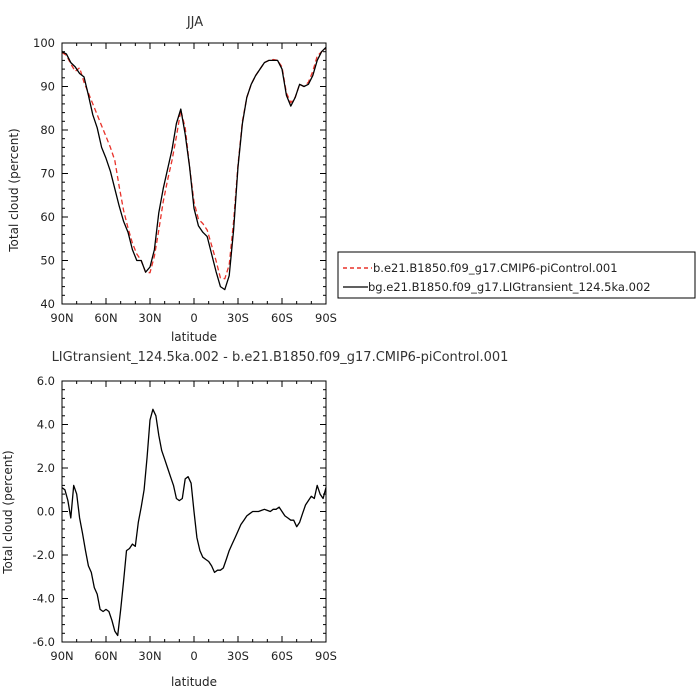  What do you see at coordinates (282, 656) in the screenshot?
I see `bottom-x-tick-label: 60S` at bounding box center [282, 656].